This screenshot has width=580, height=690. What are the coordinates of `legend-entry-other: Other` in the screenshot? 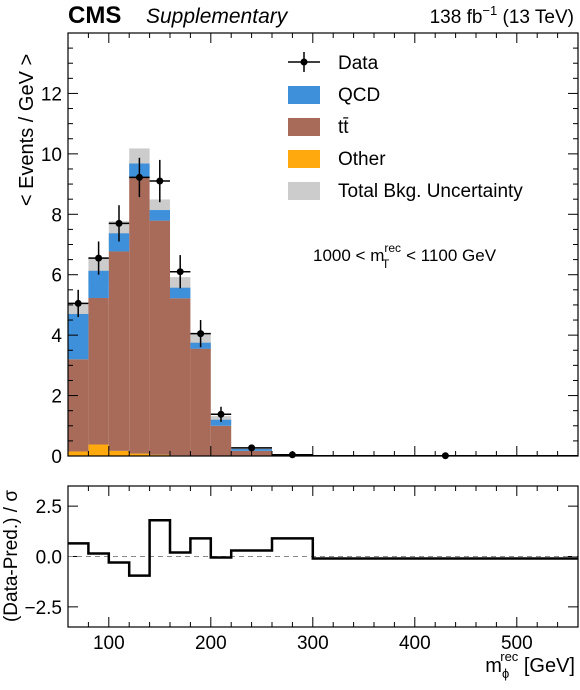 It's located at (337, 159).